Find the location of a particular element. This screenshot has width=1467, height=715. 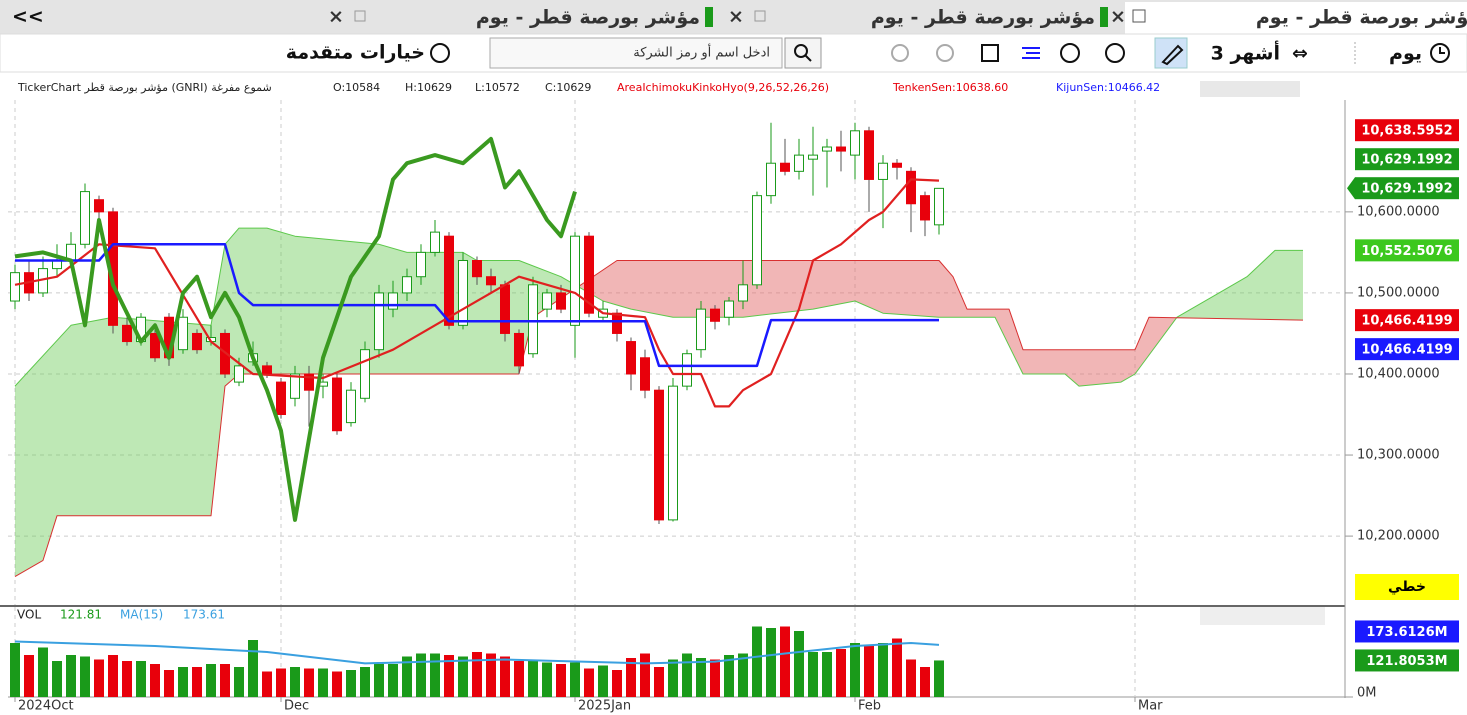

scale-mode-box is located at coordinates (1407, 587).